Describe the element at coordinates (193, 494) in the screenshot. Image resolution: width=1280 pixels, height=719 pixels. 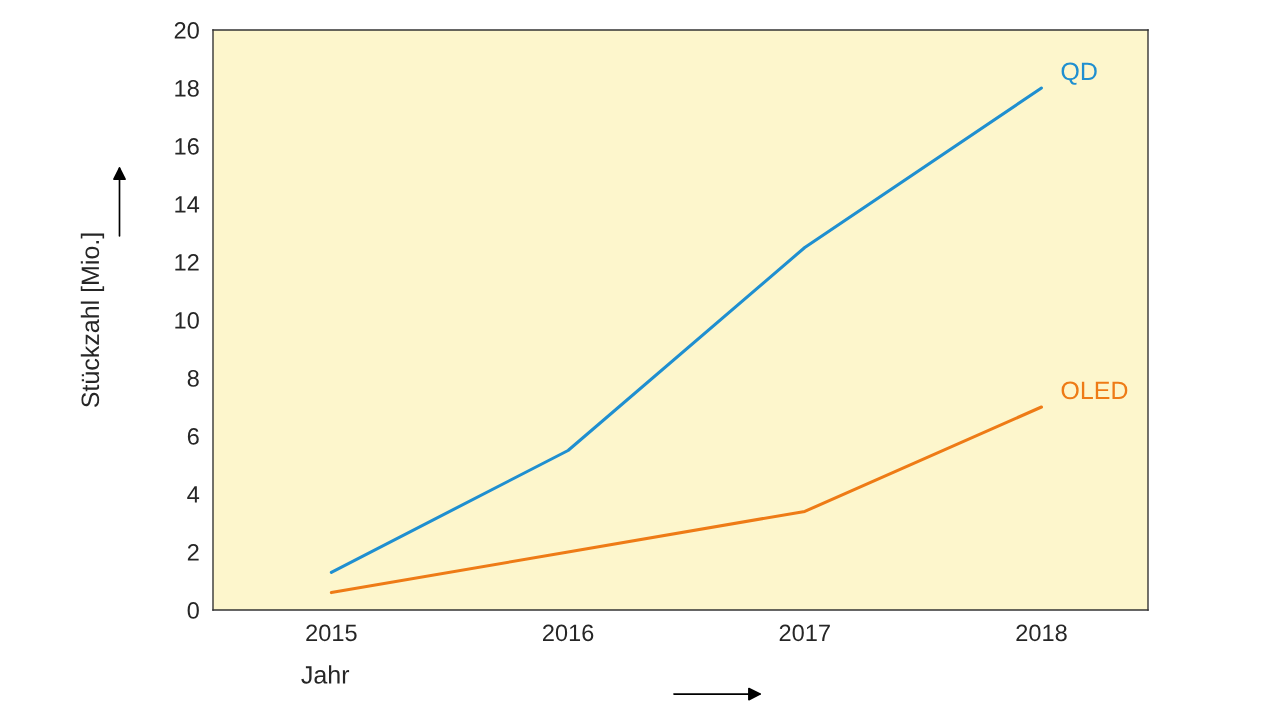
I see `y-tick-label: 4` at that location.